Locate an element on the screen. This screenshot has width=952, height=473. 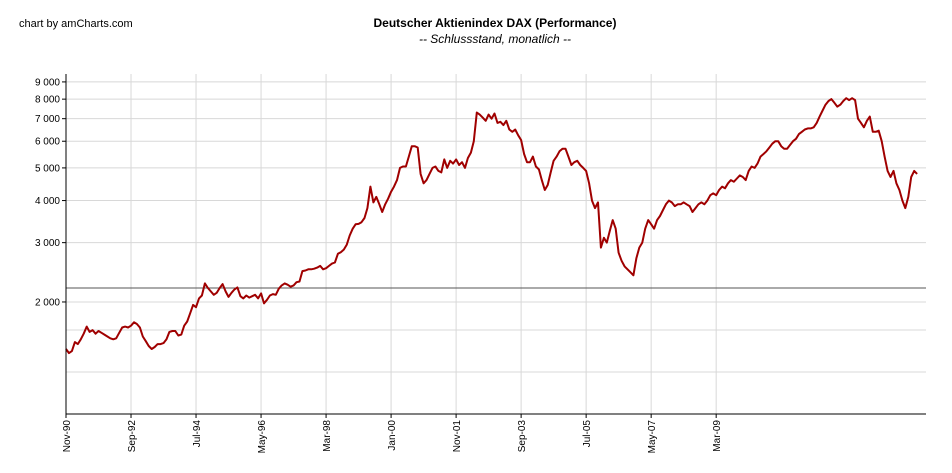
y-tick-label: 9 000 is located at coordinates (47, 82).